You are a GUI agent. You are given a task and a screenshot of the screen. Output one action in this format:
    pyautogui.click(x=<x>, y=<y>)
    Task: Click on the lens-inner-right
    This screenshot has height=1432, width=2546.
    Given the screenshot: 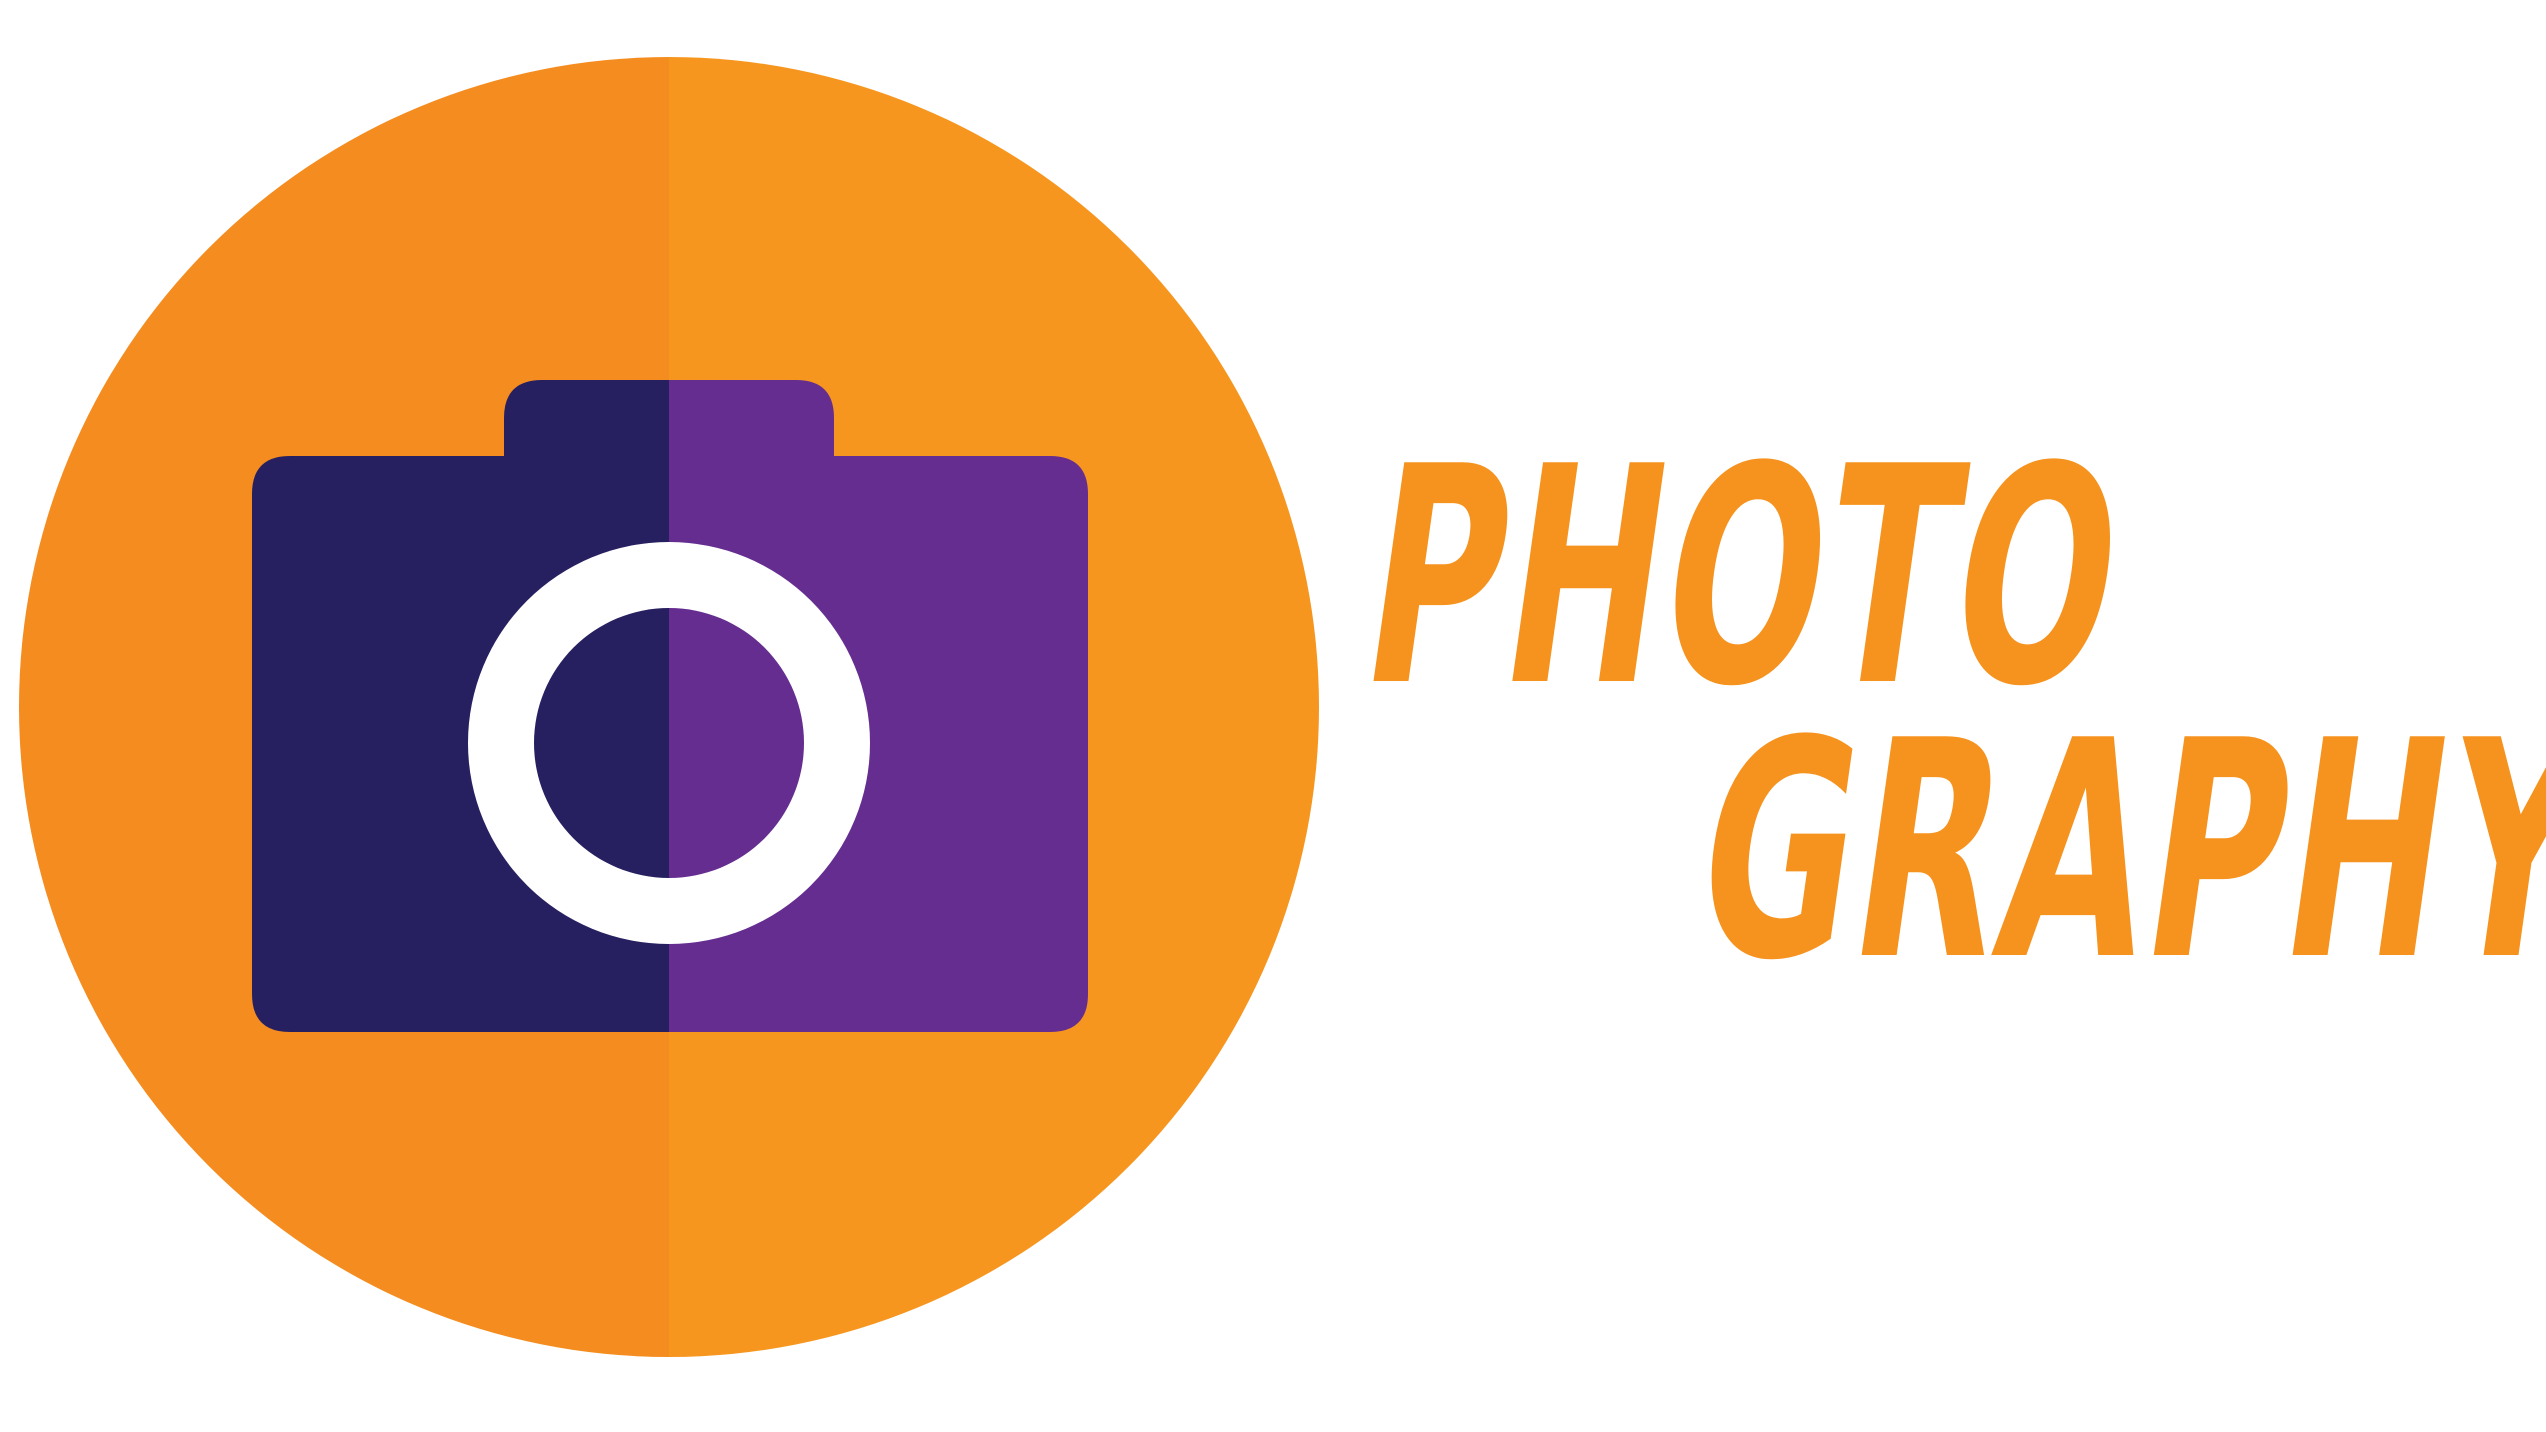 What is the action you would take?
    pyautogui.click(x=736, y=743)
    